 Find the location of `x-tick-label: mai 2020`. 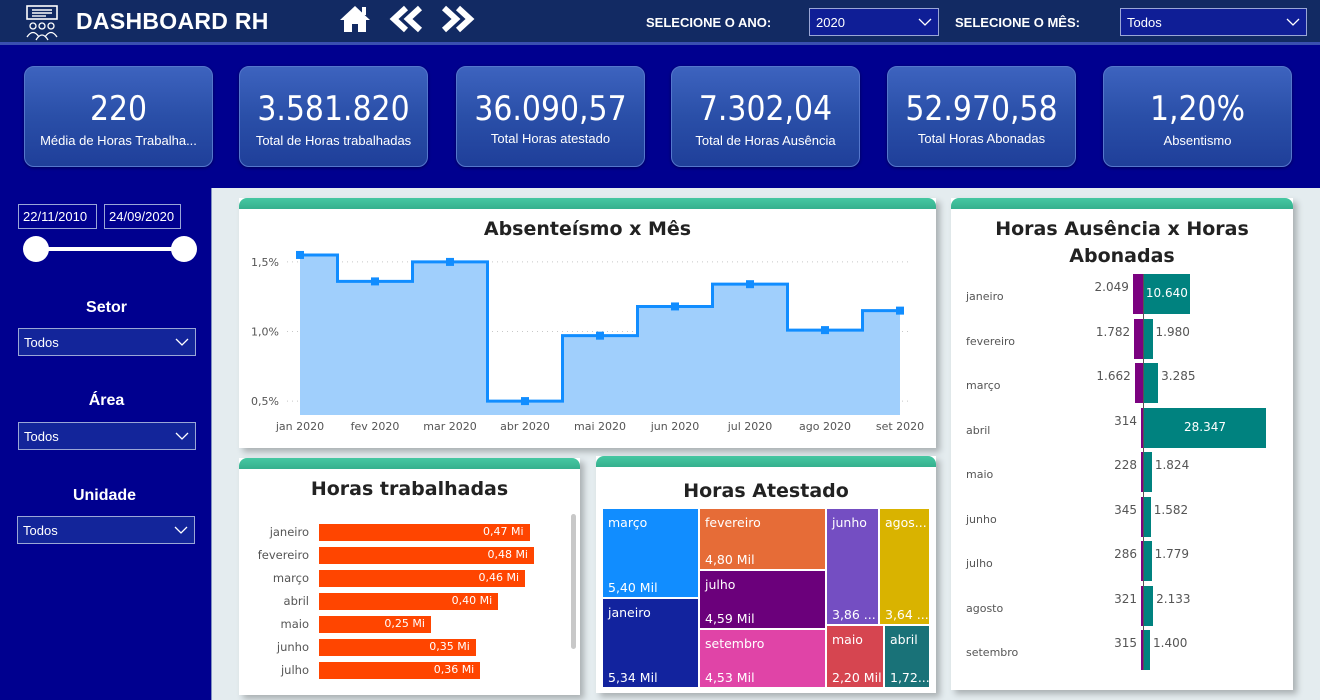

x-tick-label: mai 2020 is located at coordinates (600, 426).